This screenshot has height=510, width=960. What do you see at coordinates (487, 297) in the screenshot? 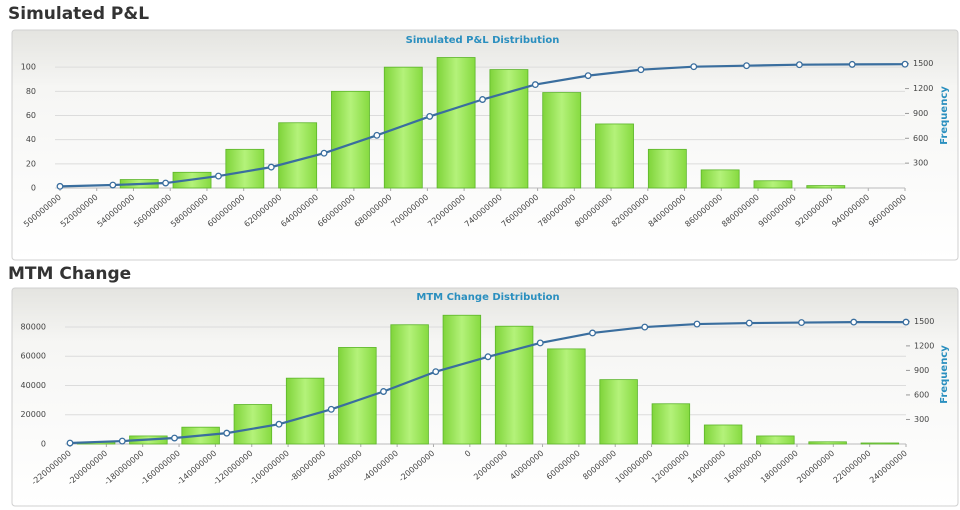
I see `chart-title: MTM Change Distribution` at bounding box center [487, 297].